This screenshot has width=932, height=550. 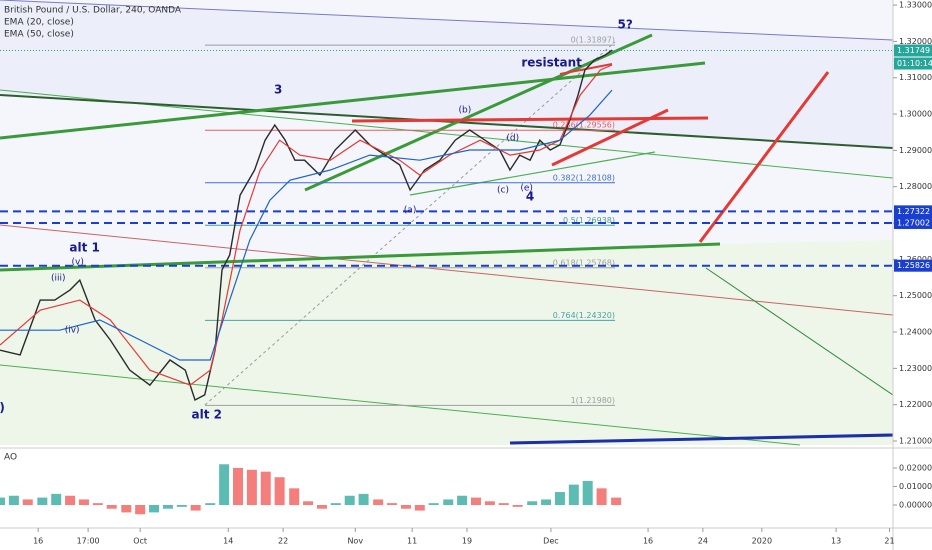 I want to click on wave-label: 4, so click(x=530, y=196).